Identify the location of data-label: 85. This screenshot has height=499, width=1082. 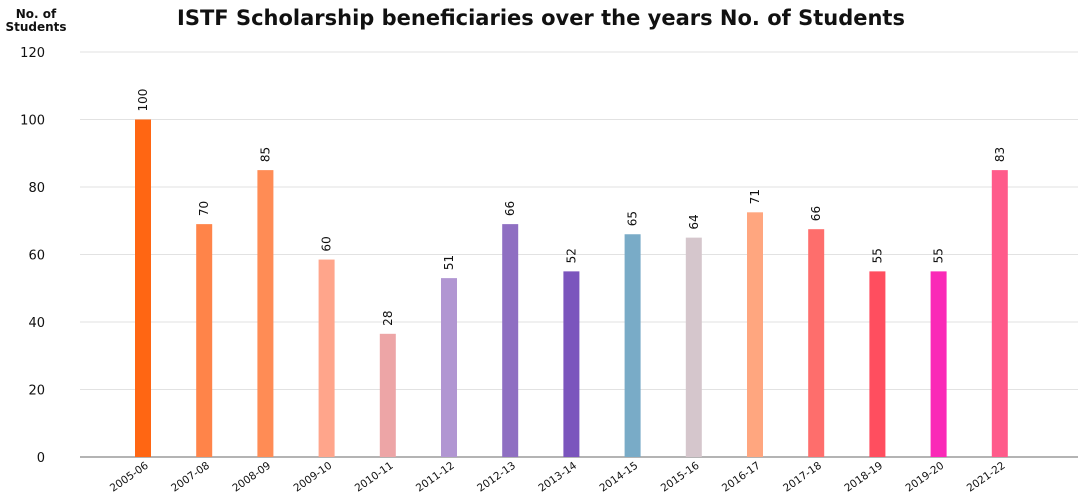
(265, 154).